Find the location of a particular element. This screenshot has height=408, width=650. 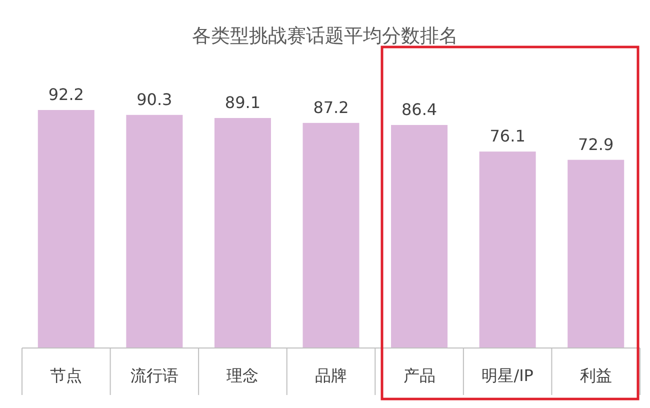

x-tick-label: 流行语 is located at coordinates (154, 375).